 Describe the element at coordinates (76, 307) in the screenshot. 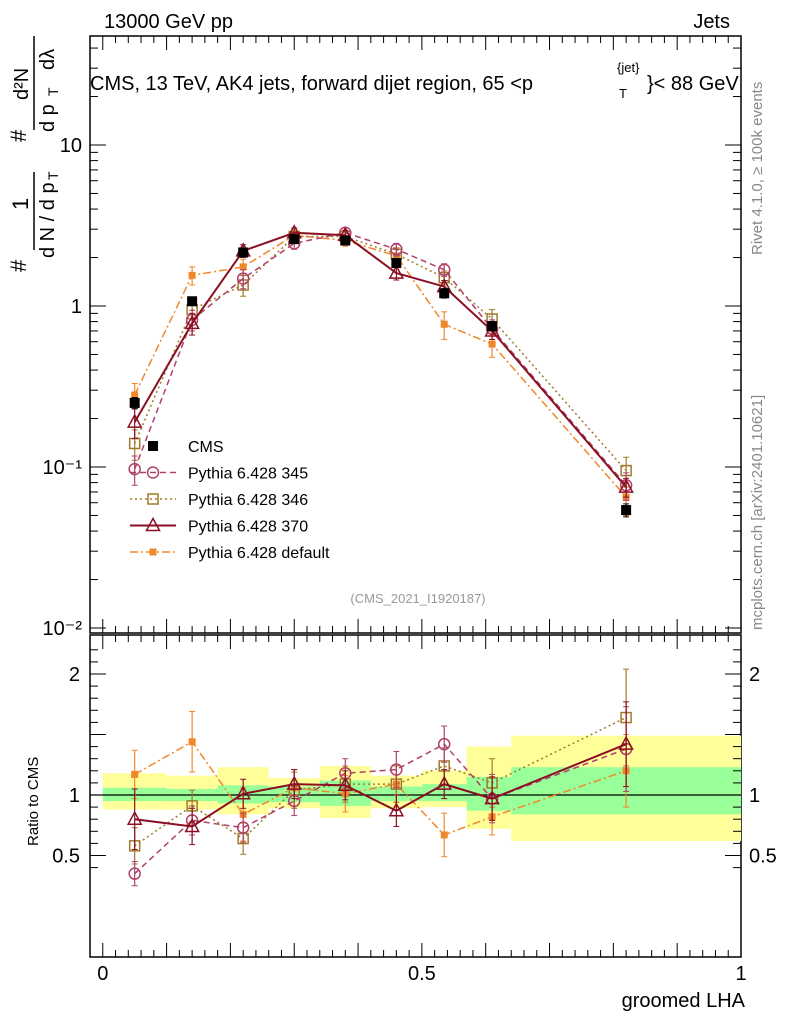

I see `main-ytick-label: 1` at that location.